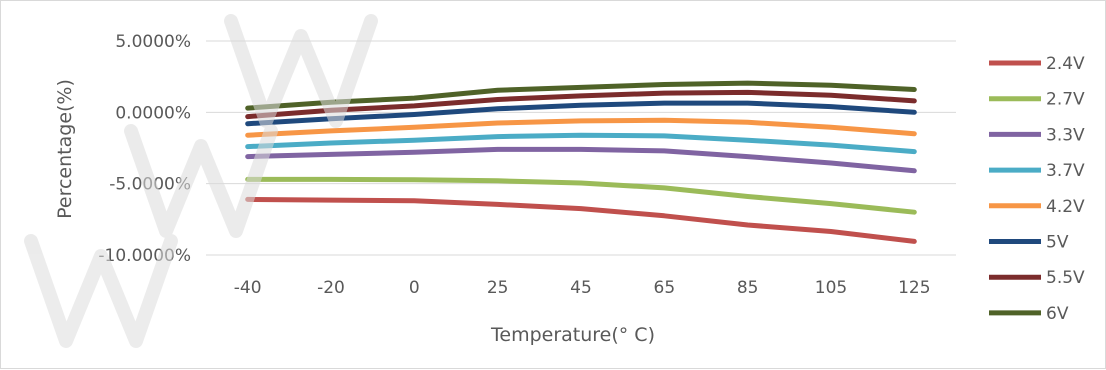  I want to click on legend-item: 4.2V, so click(1037, 207).